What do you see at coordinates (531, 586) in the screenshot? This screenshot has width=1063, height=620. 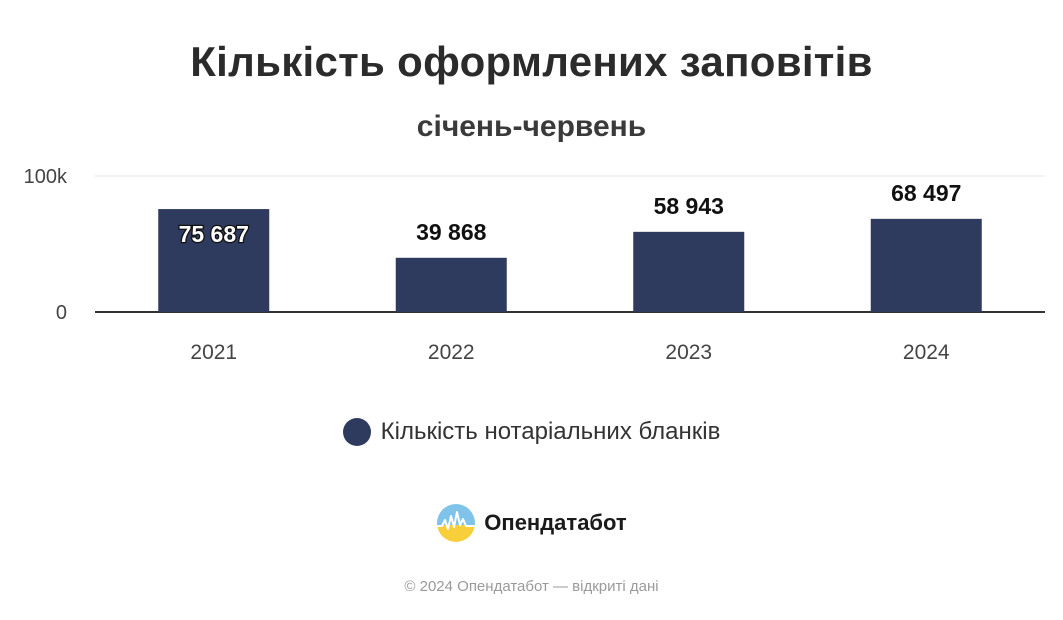 I see `footer-copyright: © 2024 Опендатабот — відкриті дані` at bounding box center [531, 586].